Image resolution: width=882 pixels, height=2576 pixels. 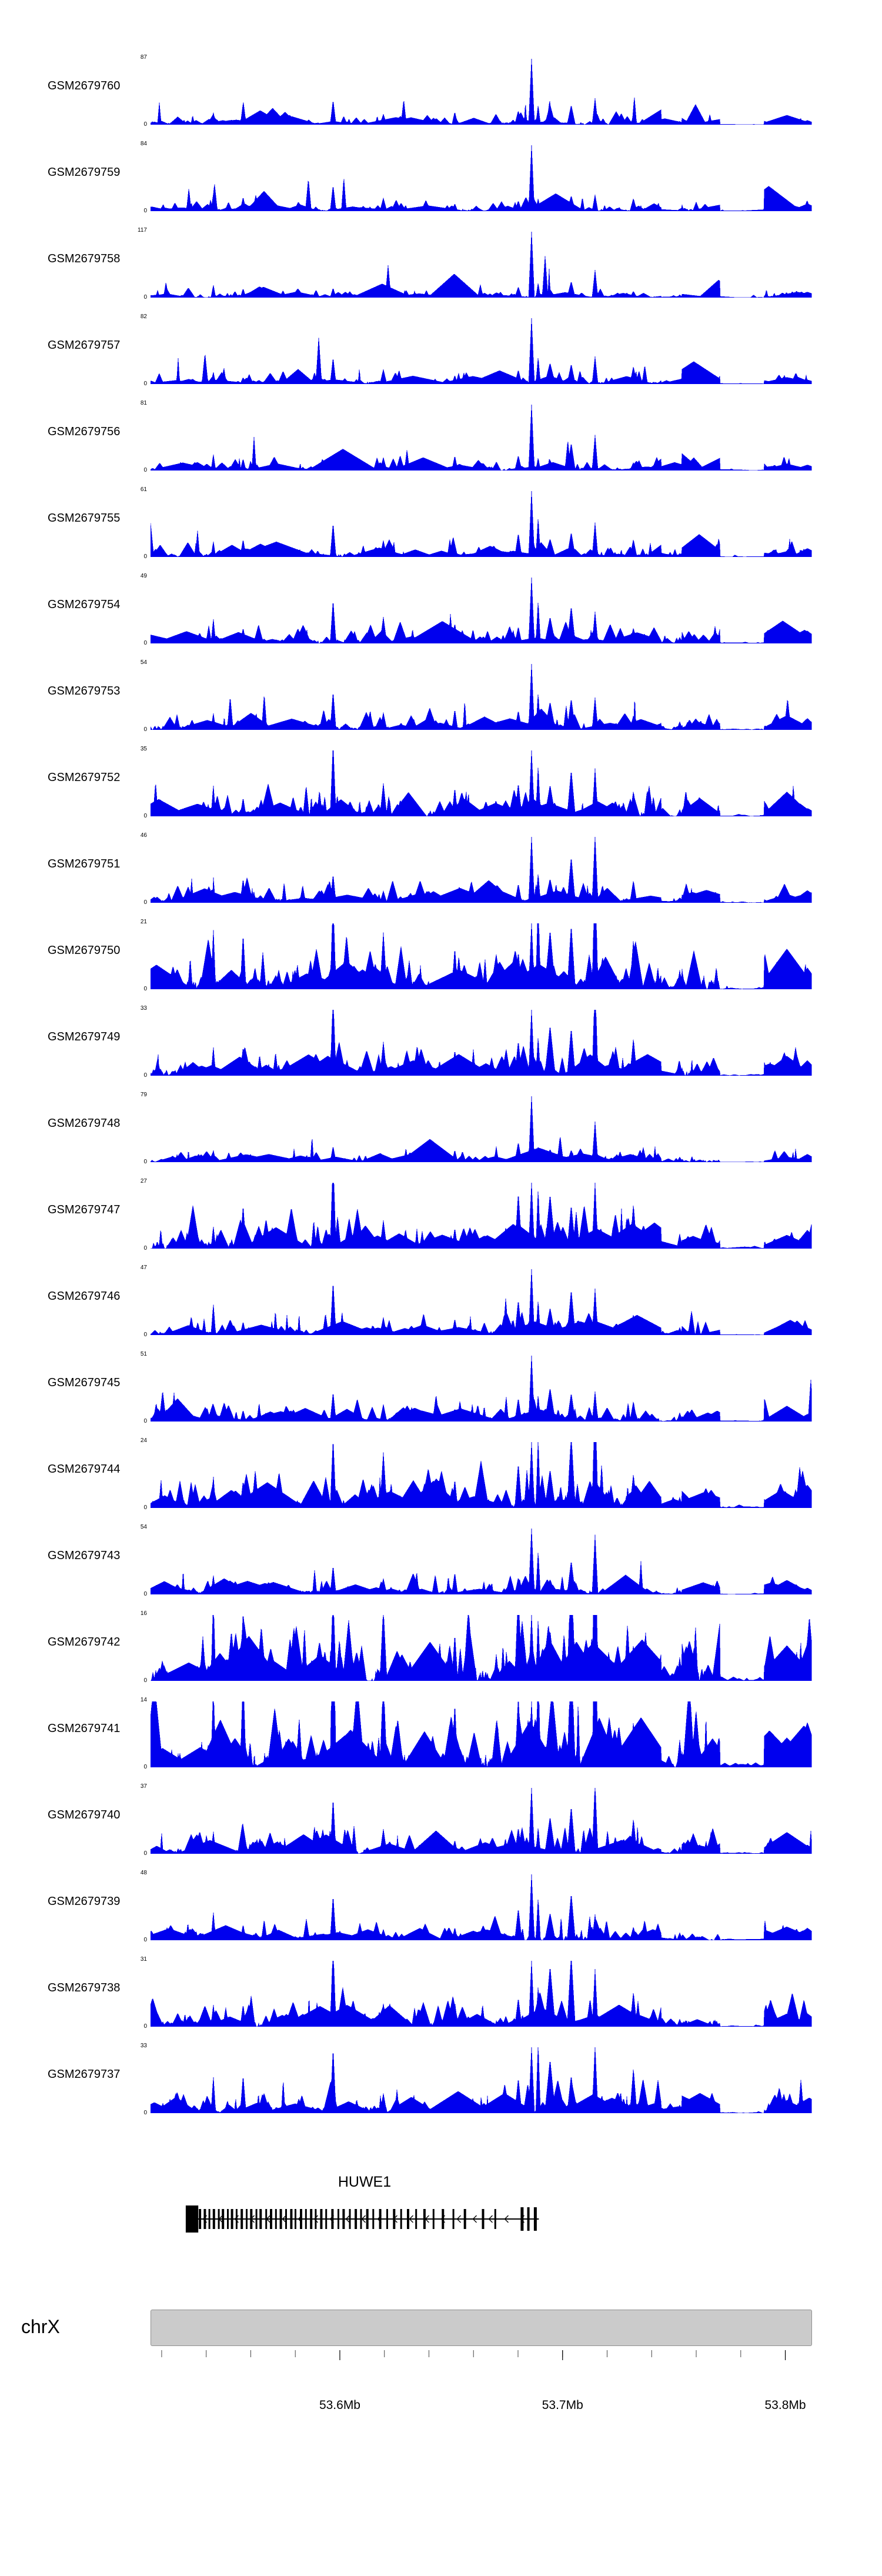 What do you see at coordinates (143, 57) in the screenshot?
I see `track-ymax-value: 87` at bounding box center [143, 57].